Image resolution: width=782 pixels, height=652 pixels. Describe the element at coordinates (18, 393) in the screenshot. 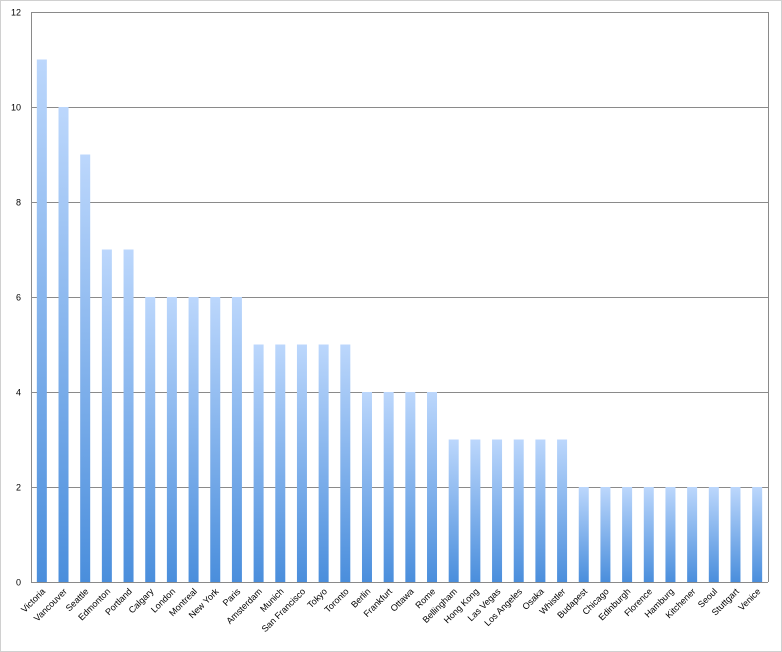

I see `y-tick-label: 4` at that location.